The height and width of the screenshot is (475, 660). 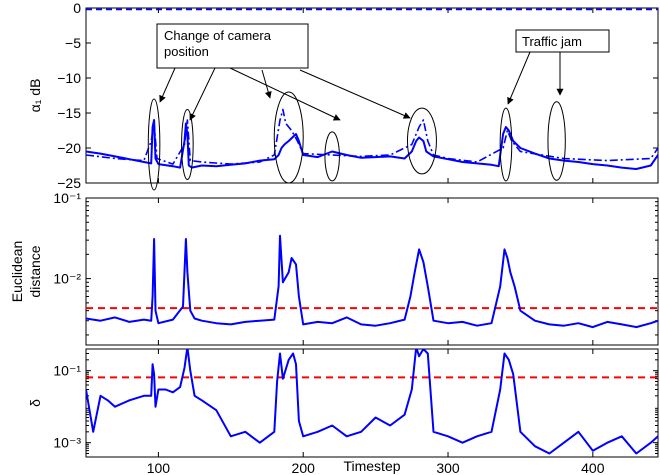 I want to click on y-tick-label: −15, so click(x=69, y=113).